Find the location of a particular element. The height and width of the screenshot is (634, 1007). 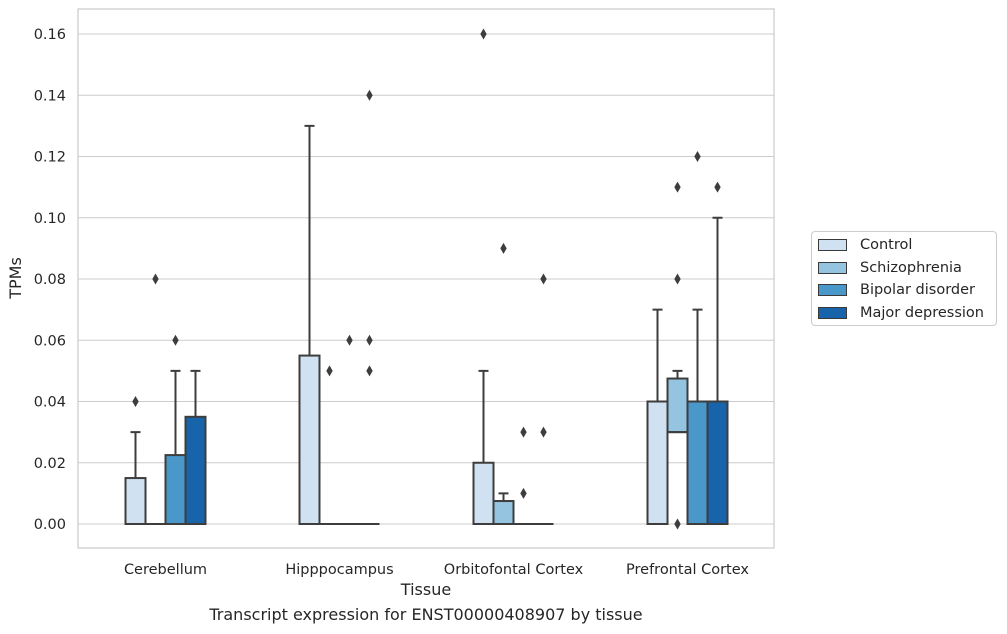

box-bipolar-disorder-prefrontal-cortex is located at coordinates (697, 338).